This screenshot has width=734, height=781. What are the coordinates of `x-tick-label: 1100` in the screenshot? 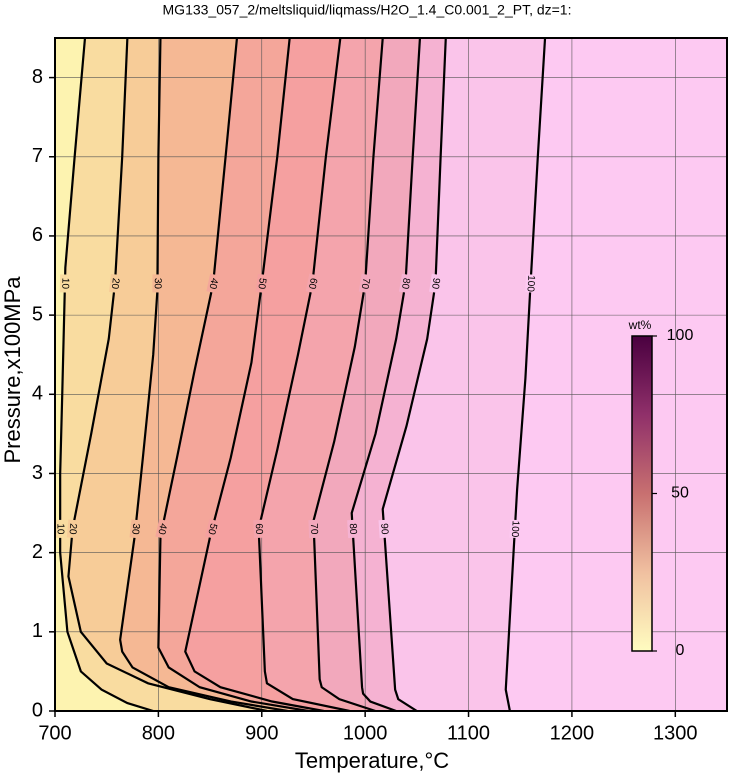 It's located at (468, 733).